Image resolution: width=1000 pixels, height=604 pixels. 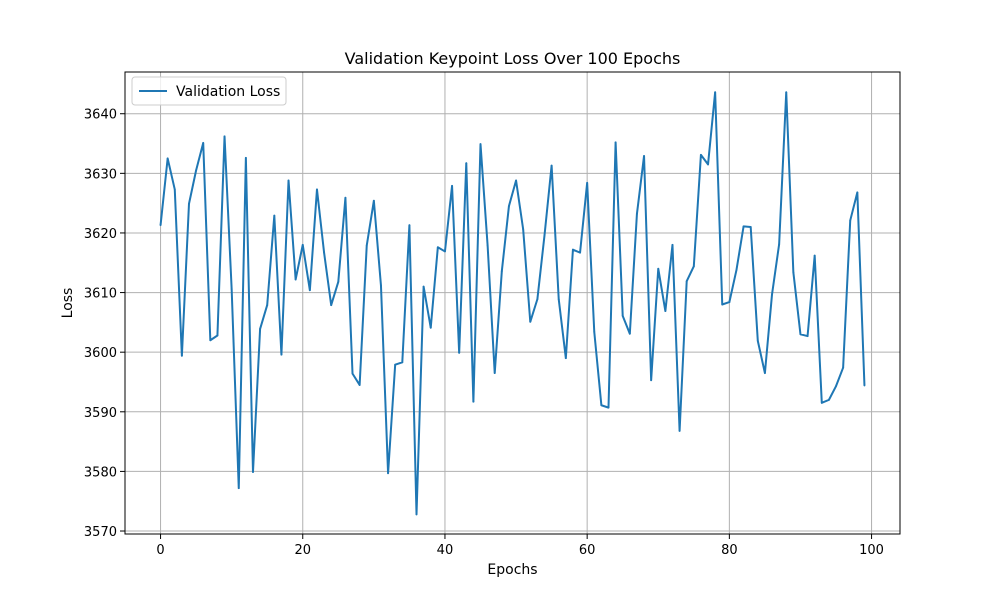 I want to click on legend: Validation Loss, so click(x=209, y=91).